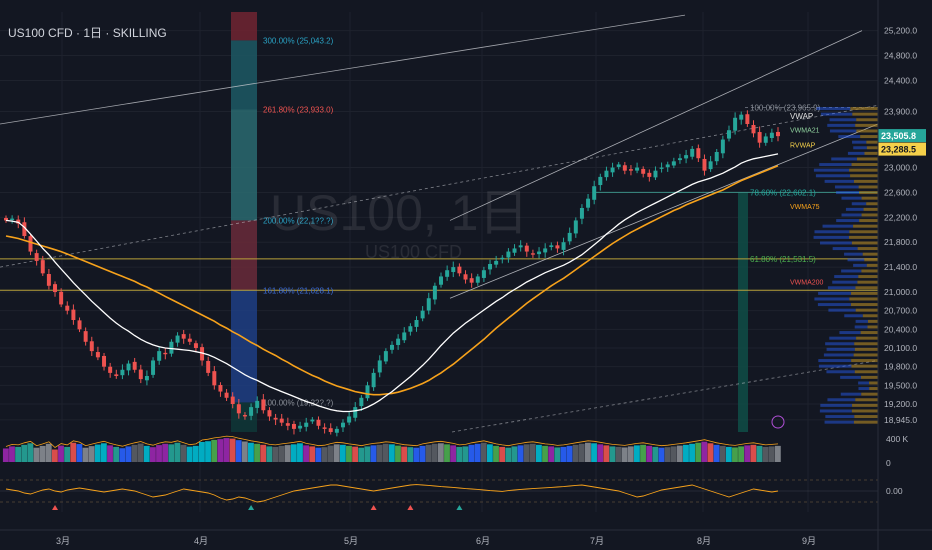 The height and width of the screenshot is (550, 932). I want to click on vwma21-label: VWMA21, so click(805, 131).